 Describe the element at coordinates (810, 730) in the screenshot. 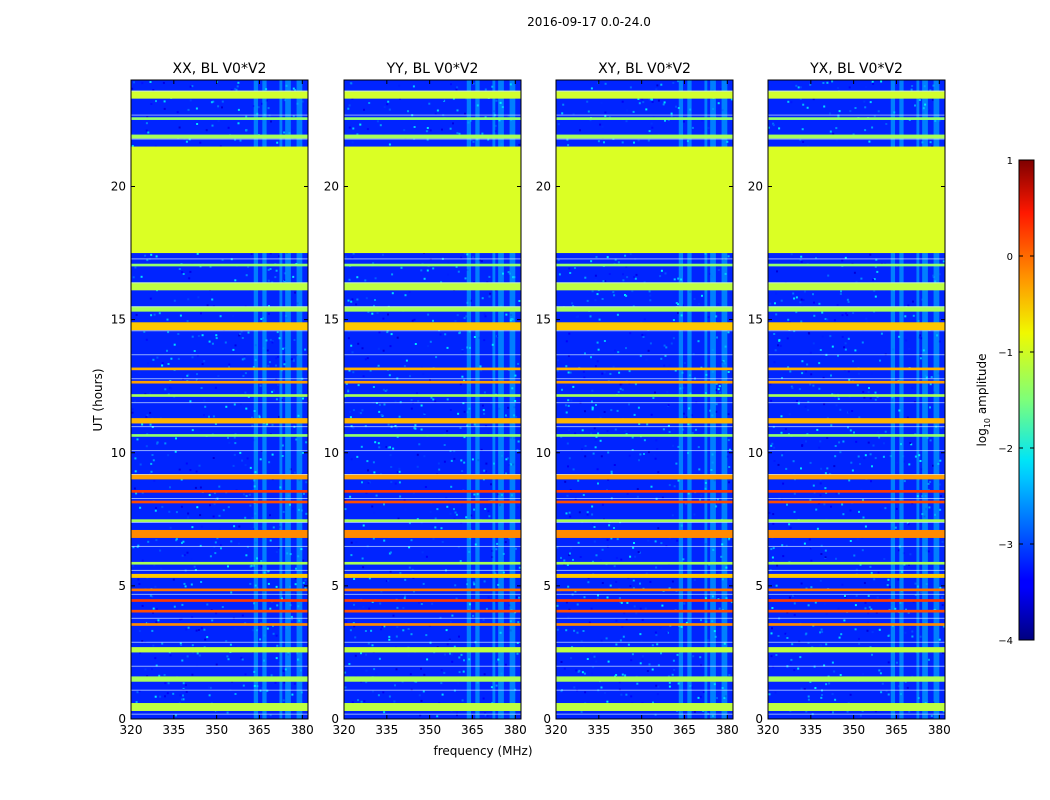

I see `x-tick-label: 335` at that location.